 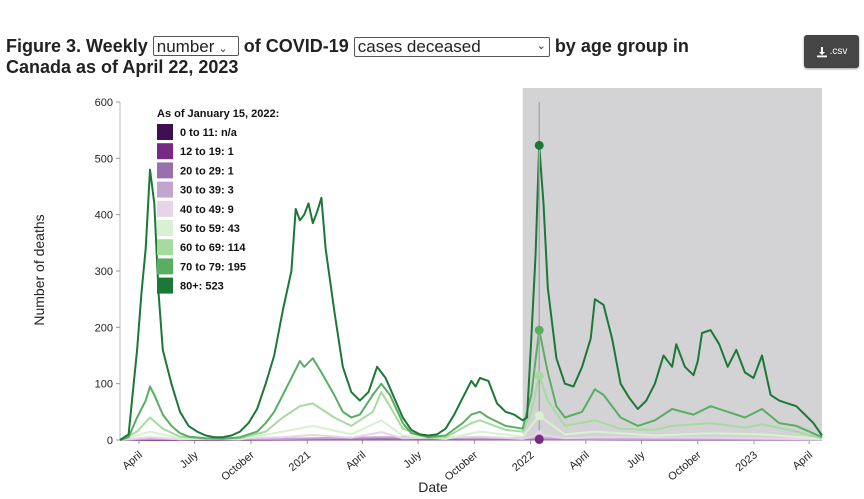 What do you see at coordinates (218, 114) in the screenshot?
I see `legend-title: As of January 15, 2022:` at bounding box center [218, 114].